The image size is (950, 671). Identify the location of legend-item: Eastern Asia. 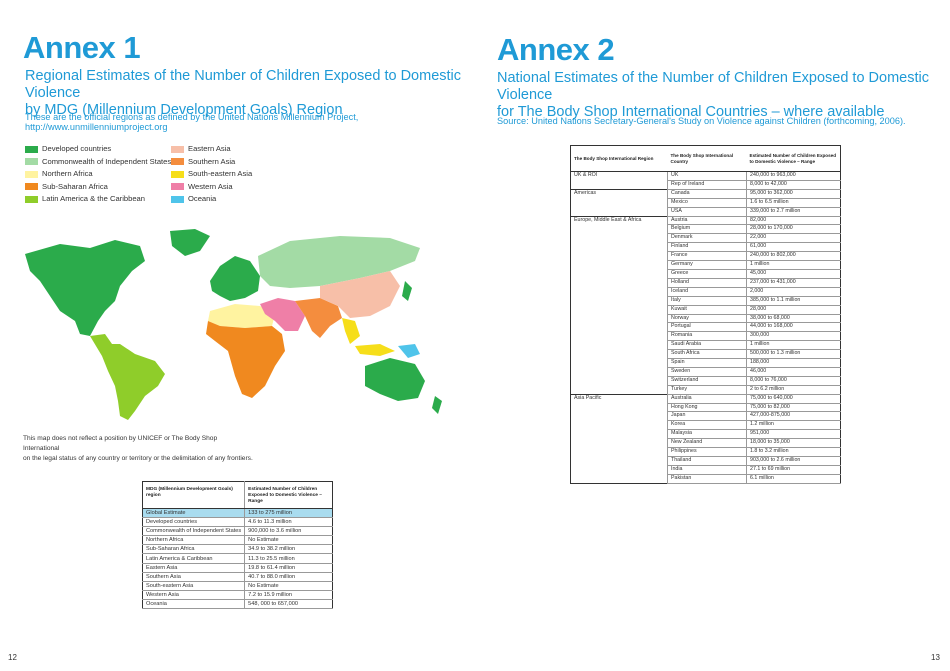
(201, 149).